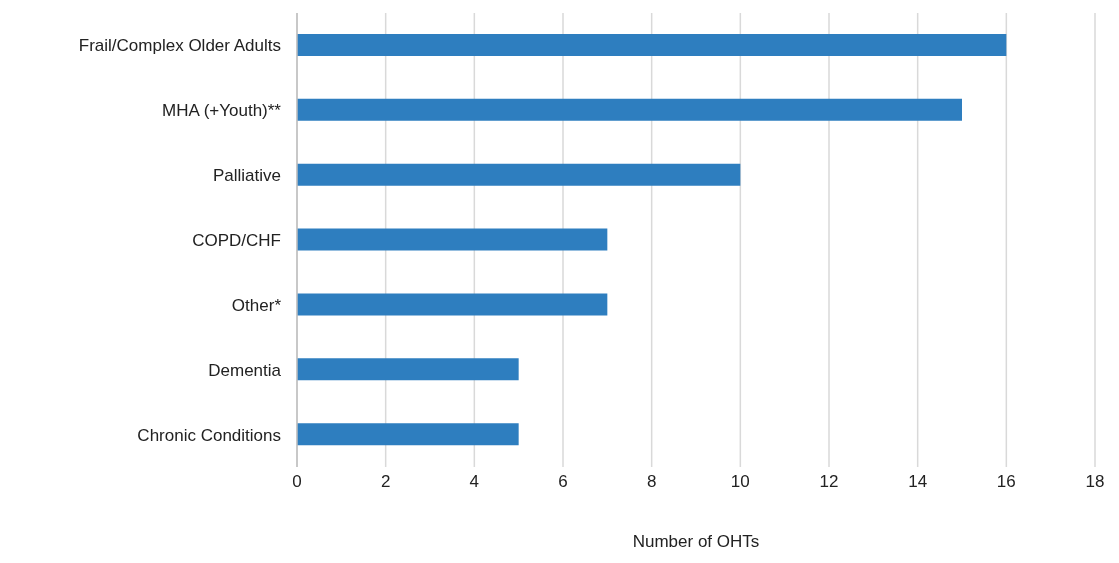  Describe the element at coordinates (740, 482) in the screenshot. I see `x-tick-label: 10` at that location.